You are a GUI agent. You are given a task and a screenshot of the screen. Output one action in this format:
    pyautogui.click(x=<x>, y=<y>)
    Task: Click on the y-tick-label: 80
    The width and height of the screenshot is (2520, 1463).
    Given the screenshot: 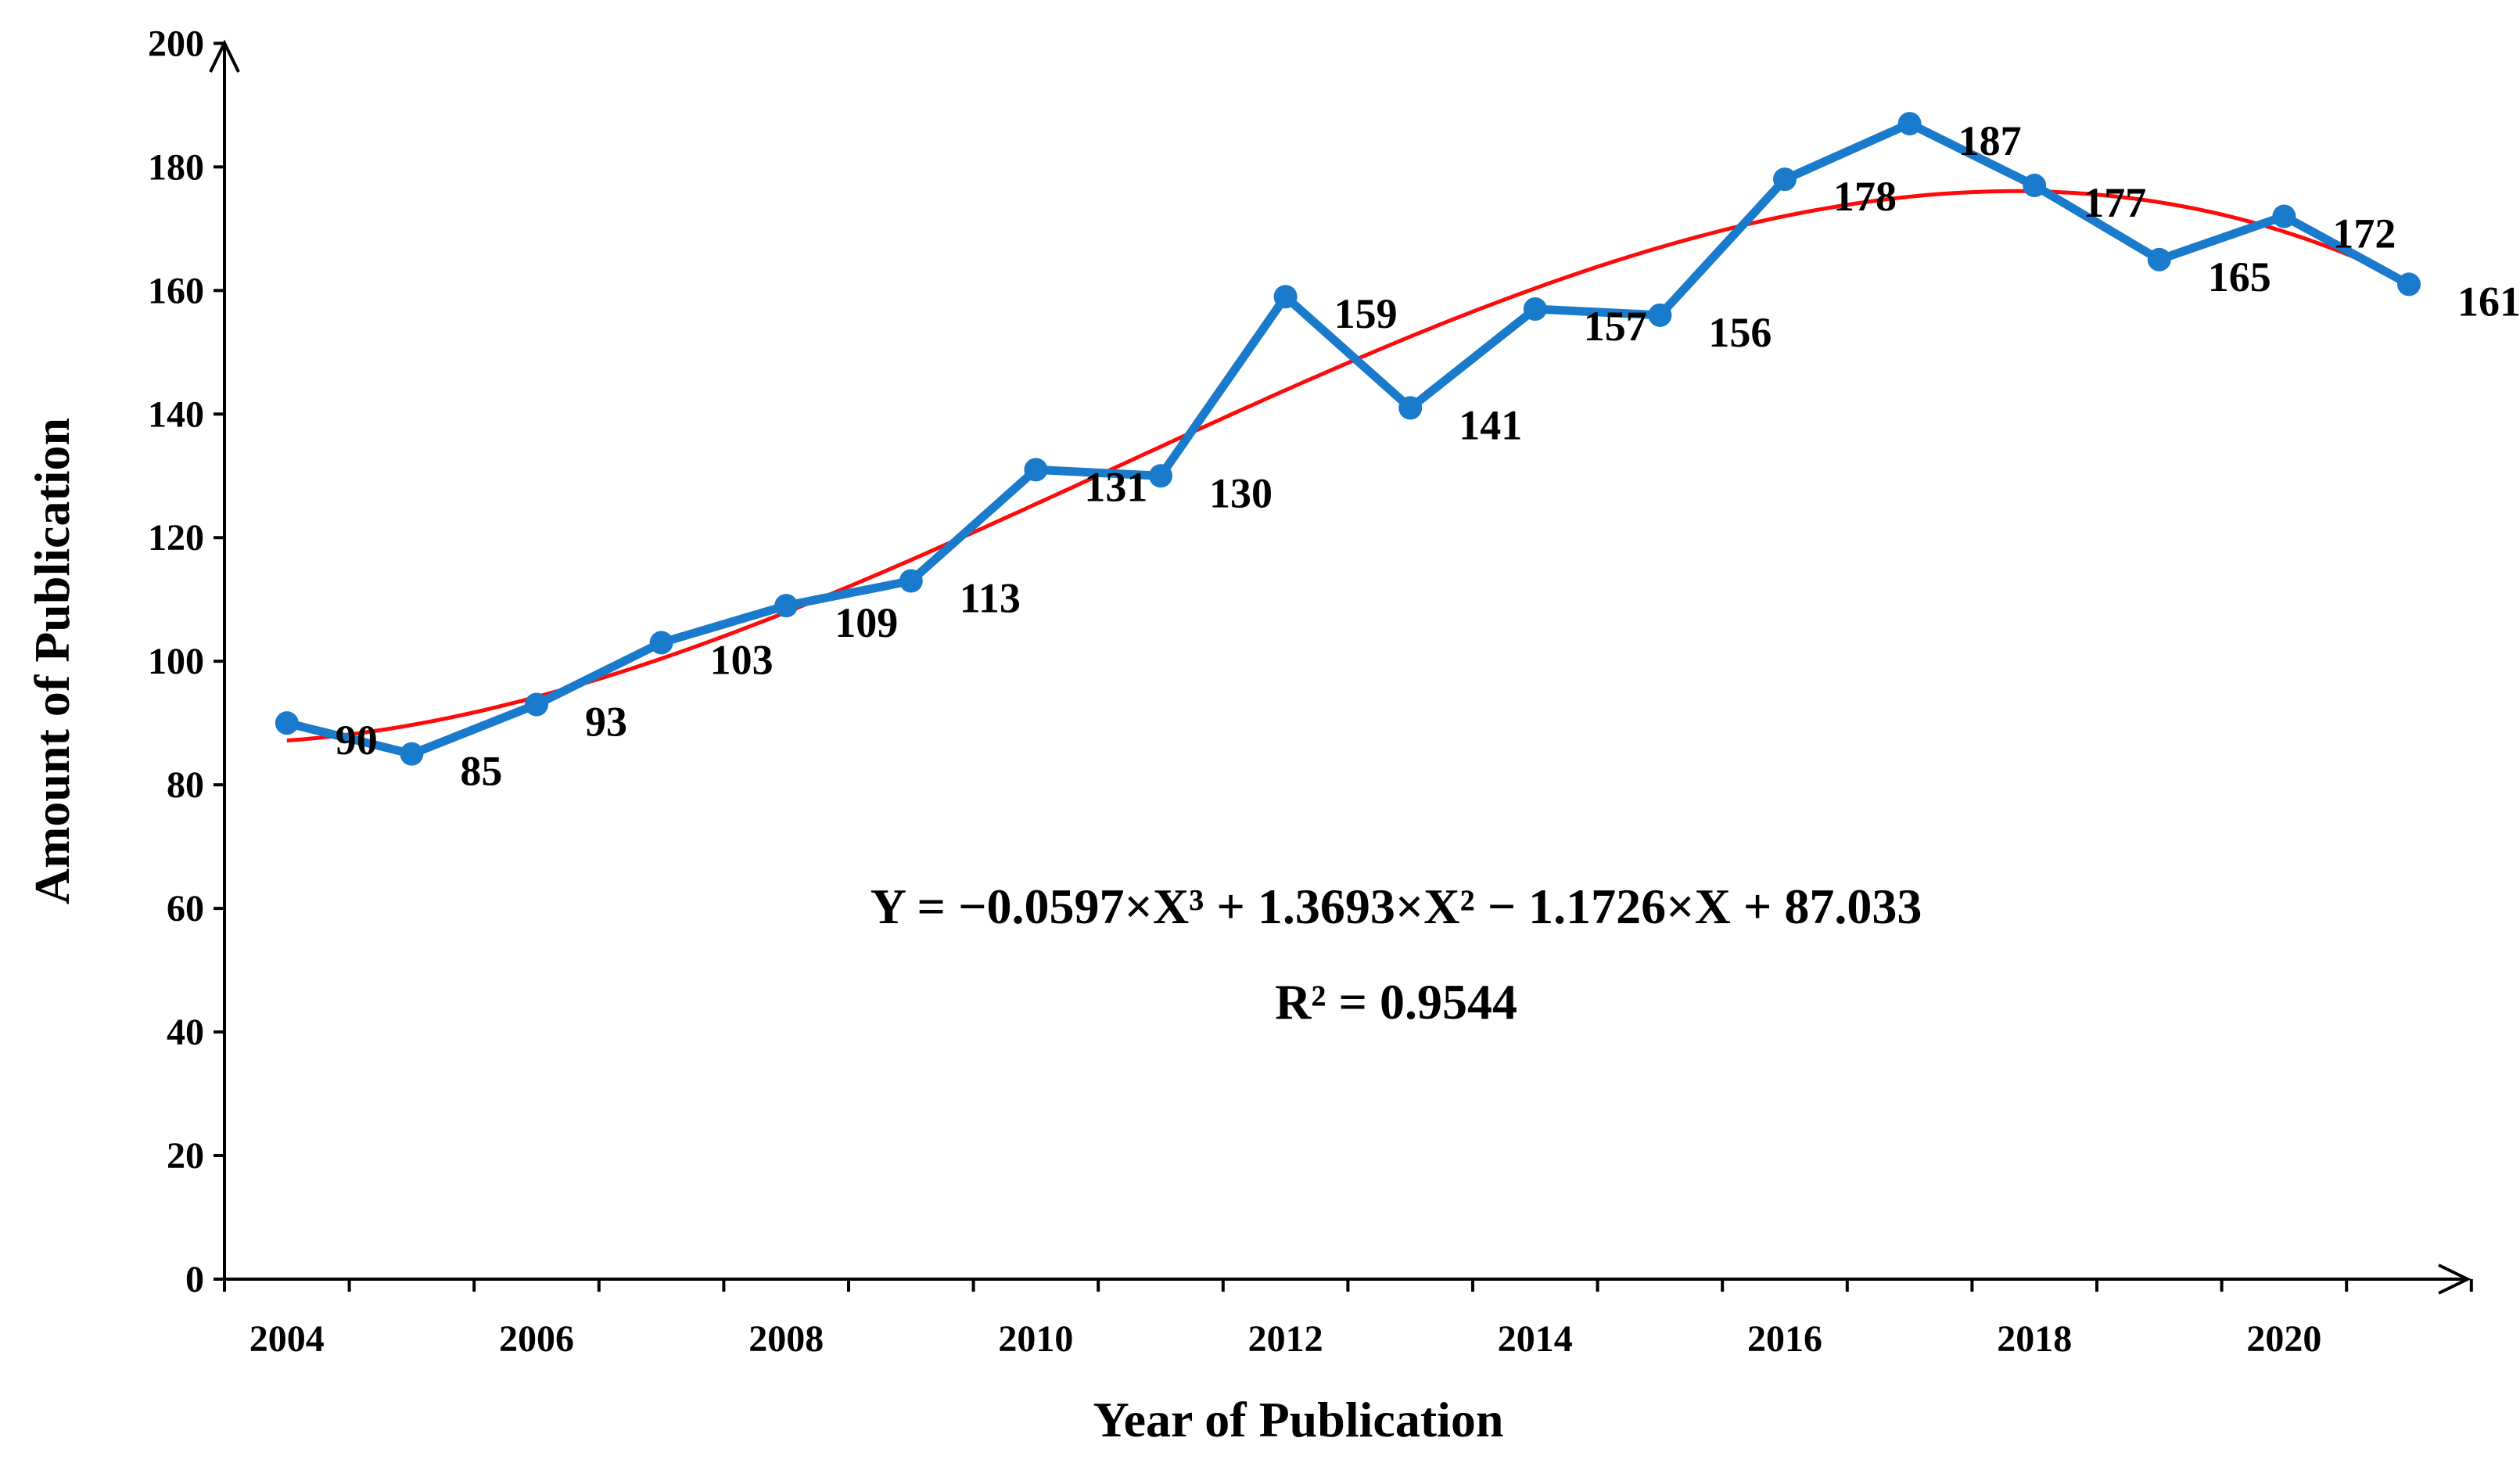 What is the action you would take?
    pyautogui.click(x=185, y=785)
    